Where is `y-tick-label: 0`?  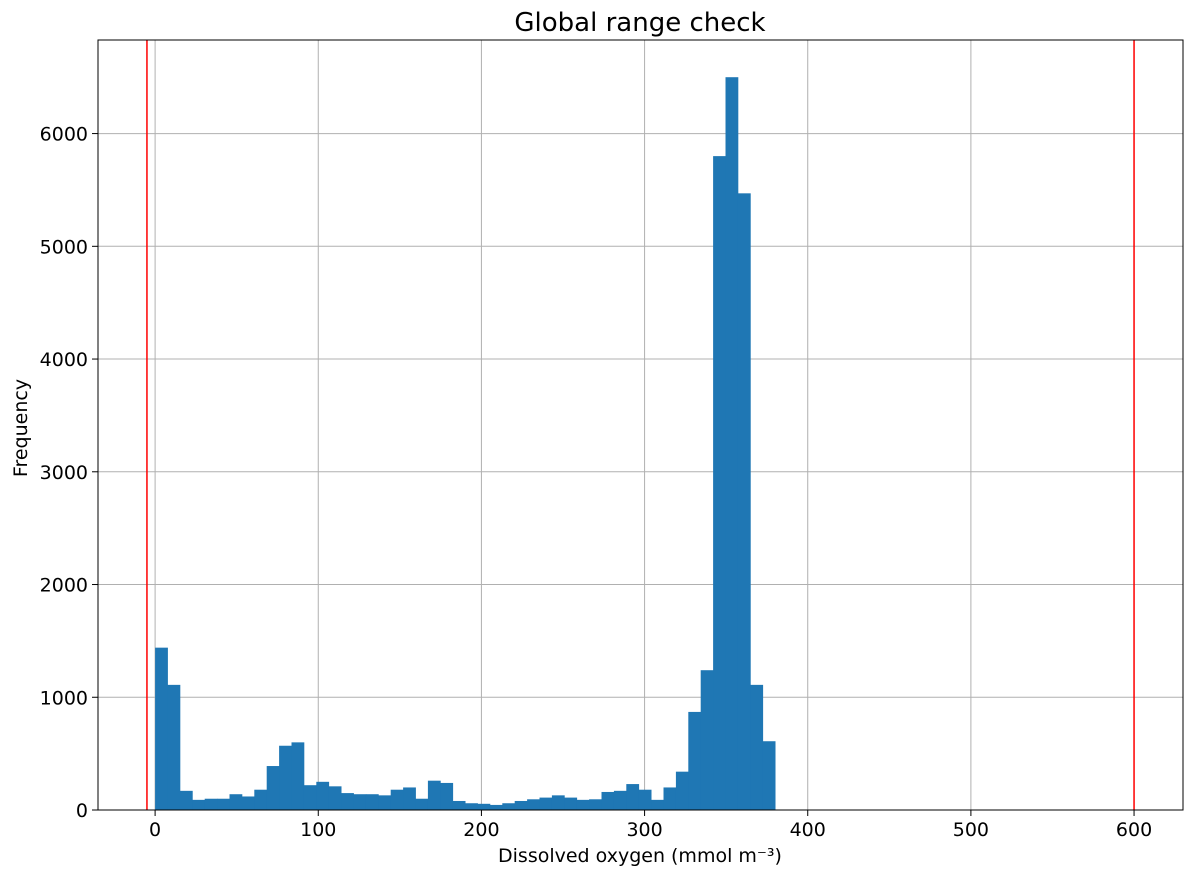
y-tick-label: 0 is located at coordinates (82, 811).